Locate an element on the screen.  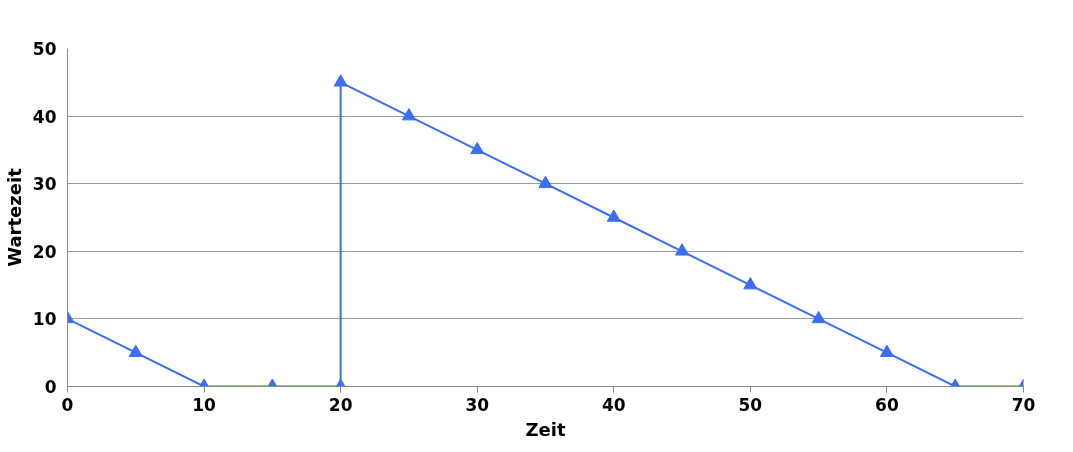
y-tick-label: 40 is located at coordinates (44, 116).